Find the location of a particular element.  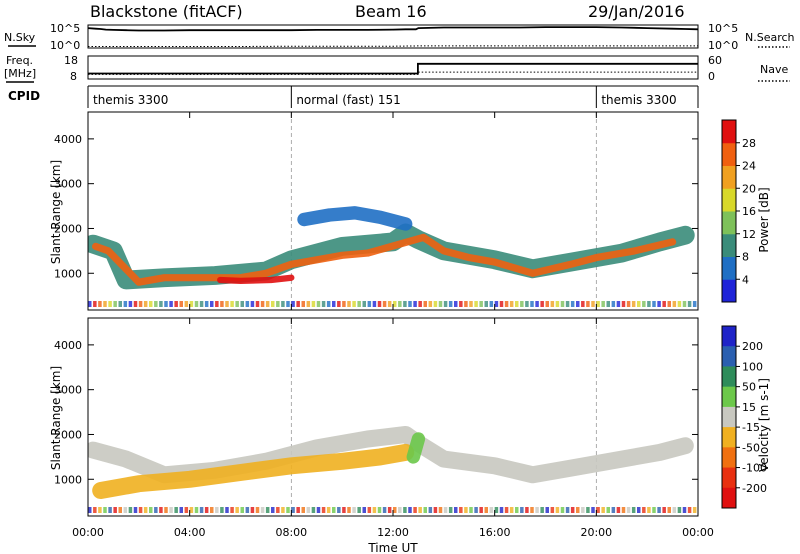

x-axis-label: Time UT is located at coordinates (392, 547).